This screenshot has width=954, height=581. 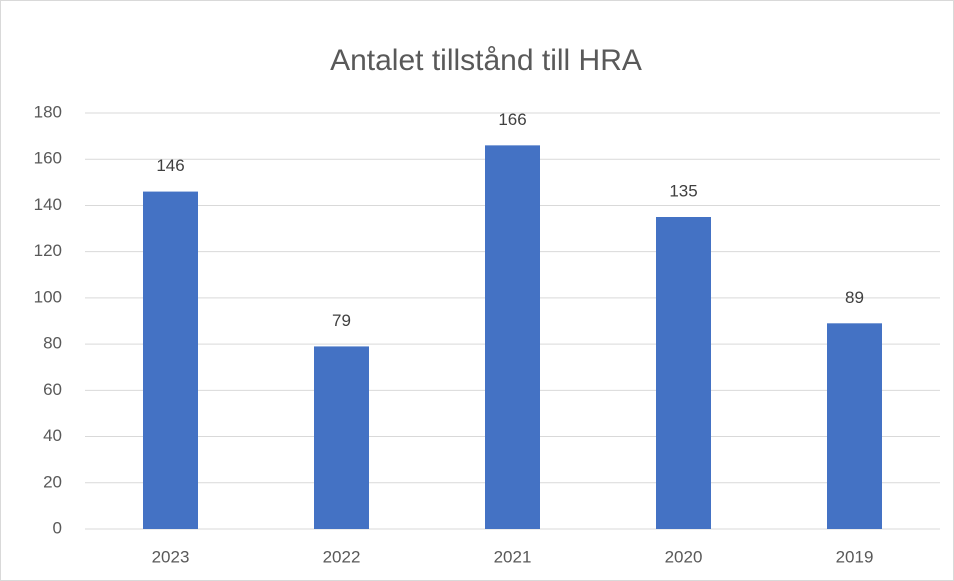 I want to click on y-tick-label: 60, so click(x=52, y=389).